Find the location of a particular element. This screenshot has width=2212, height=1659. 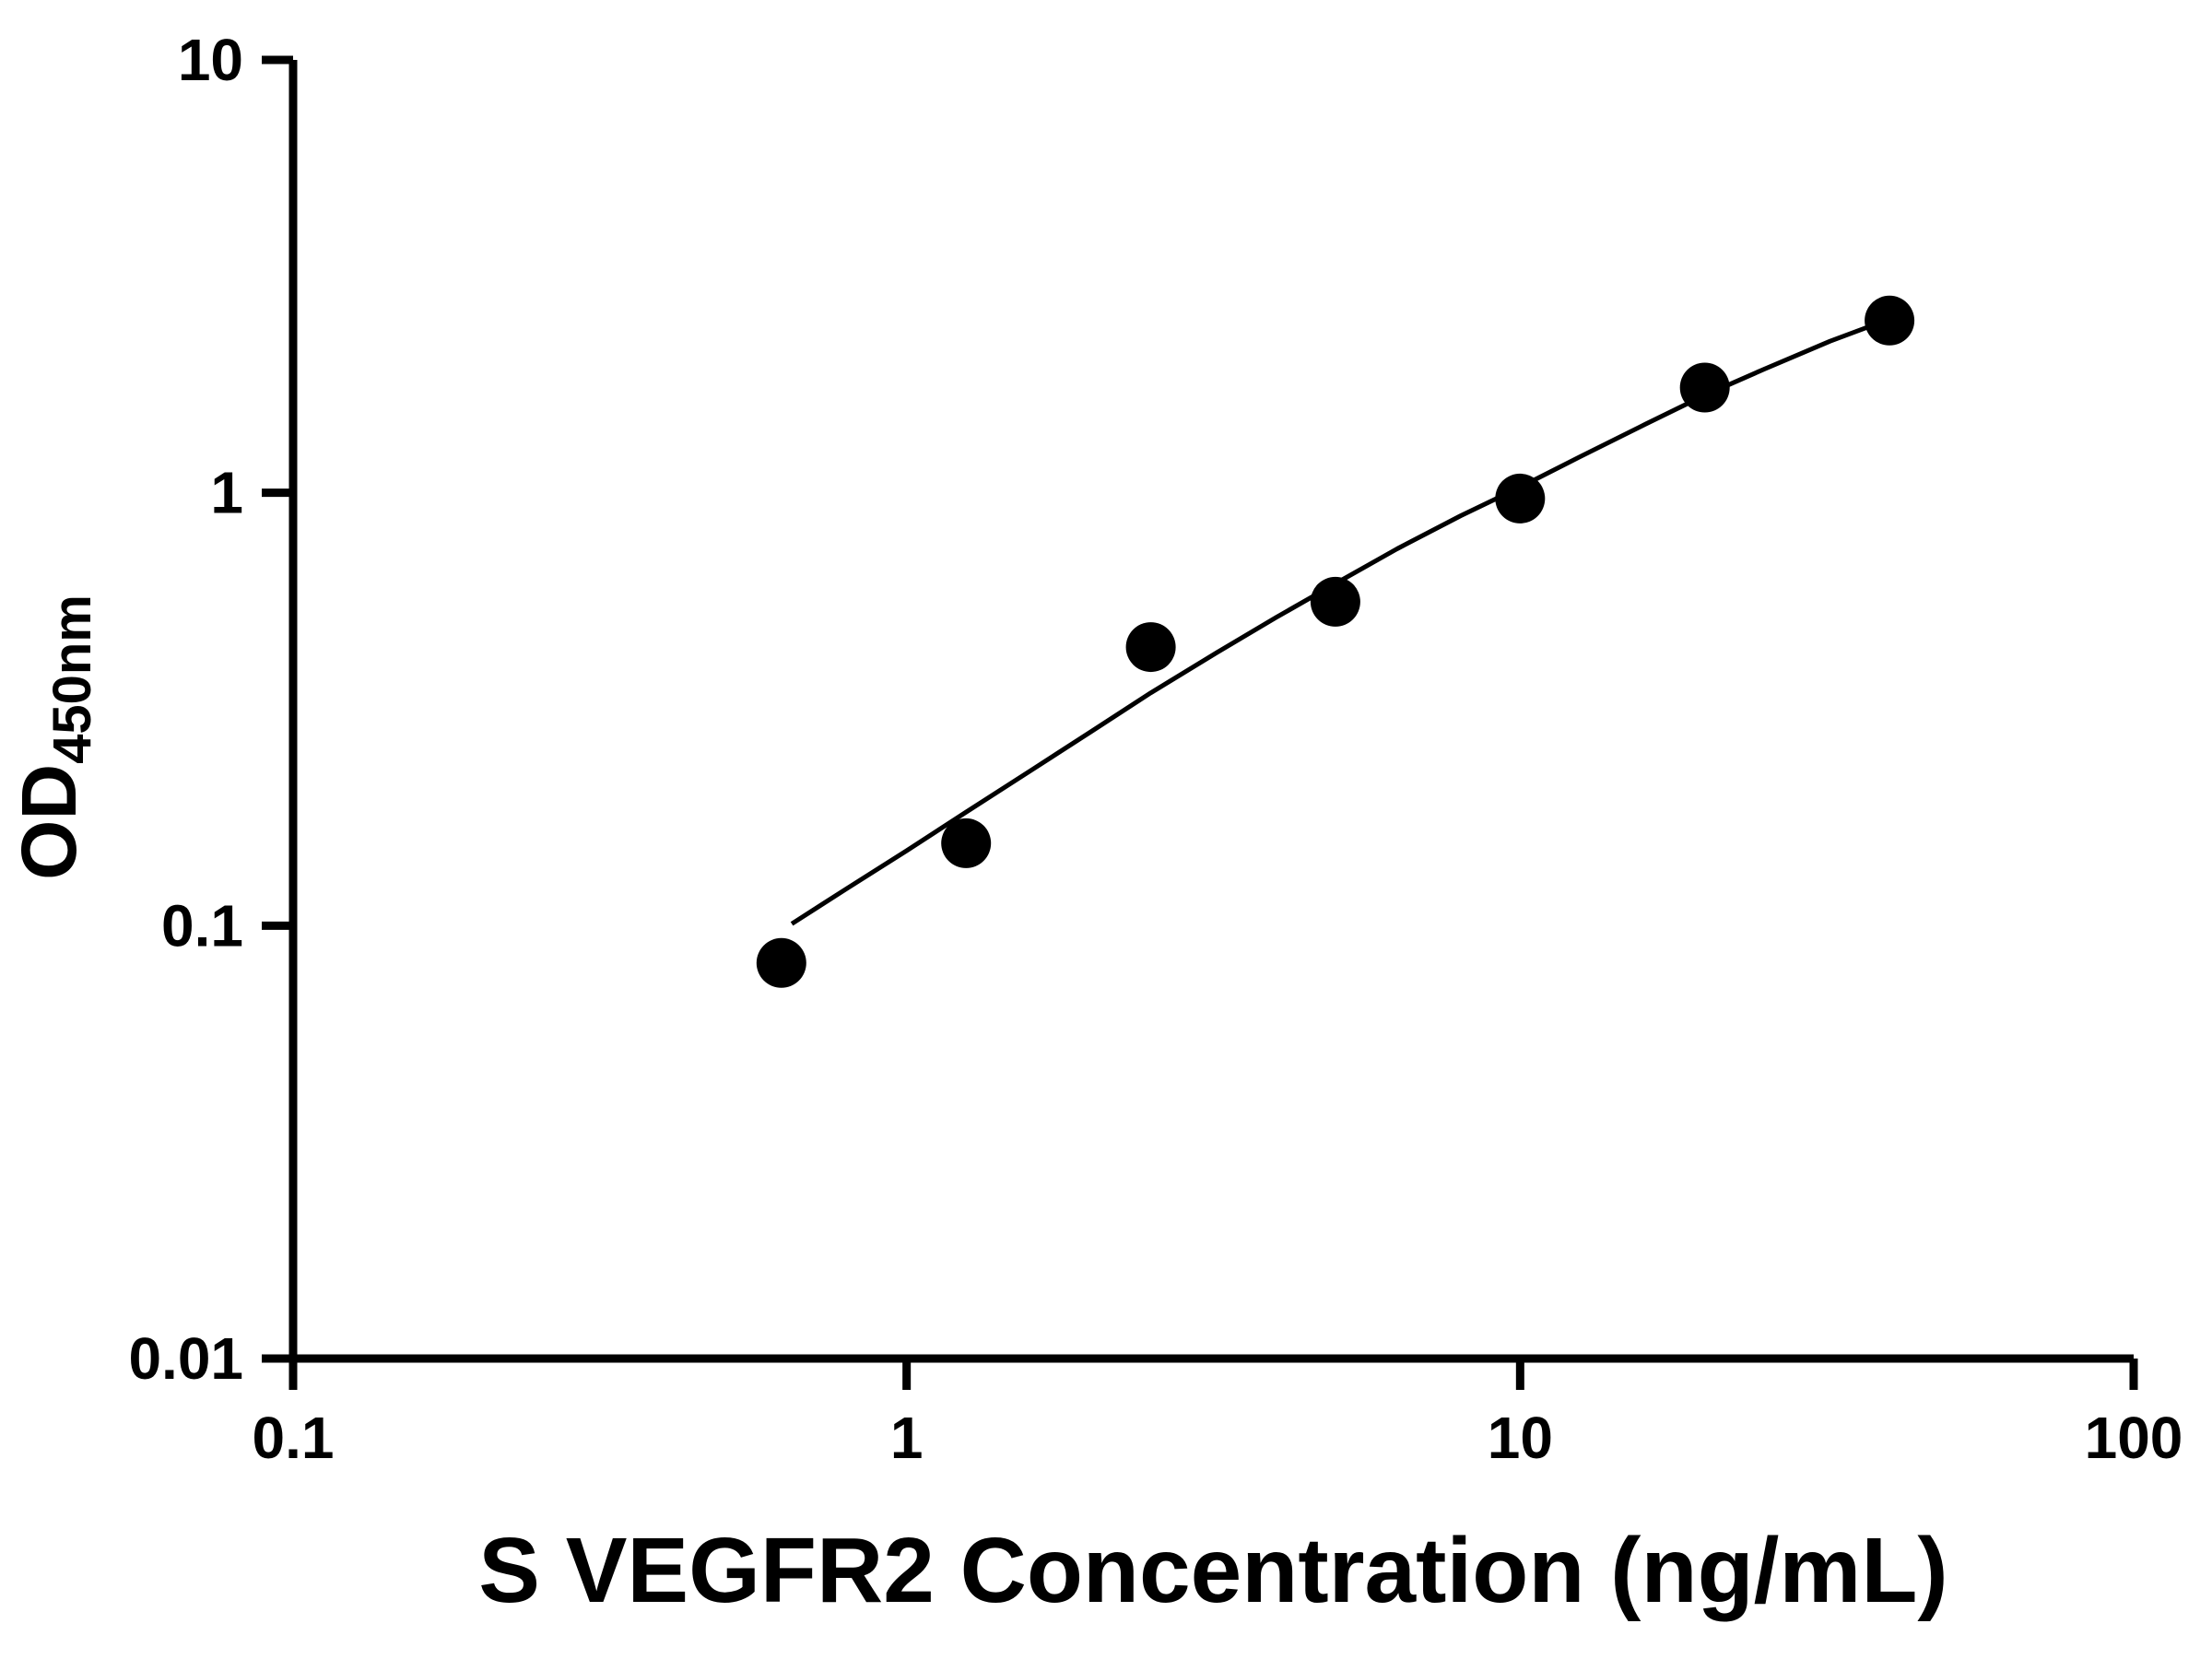

y-axis-title: OD450nm is located at coordinates (54, 737).